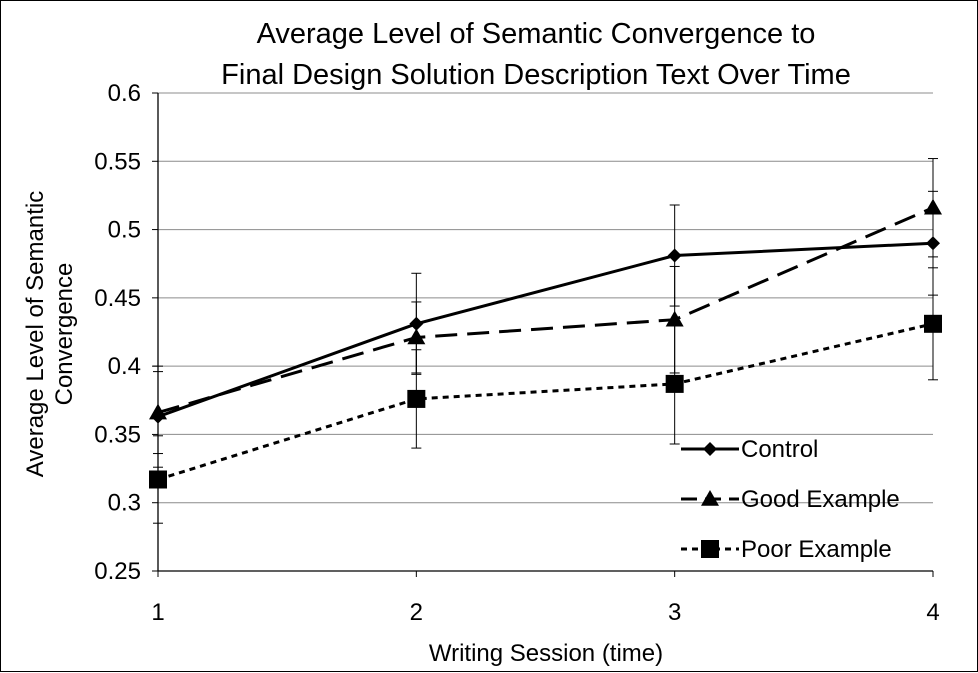 The image size is (978, 673). What do you see at coordinates (124, 366) in the screenshot?
I see `y-tick-label: 0.4` at bounding box center [124, 366].